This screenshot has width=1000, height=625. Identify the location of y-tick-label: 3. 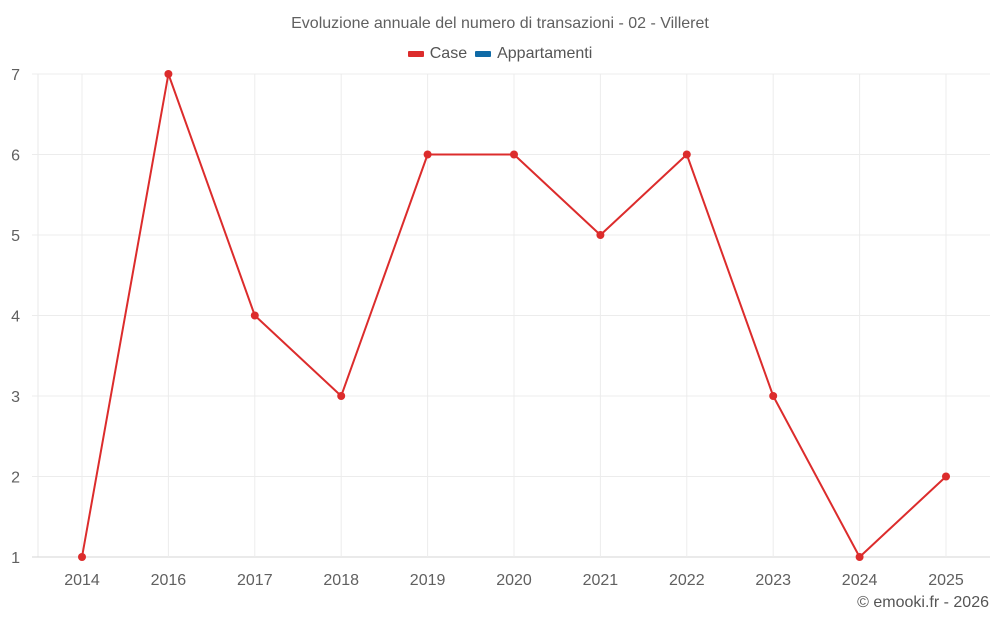
(15, 397).